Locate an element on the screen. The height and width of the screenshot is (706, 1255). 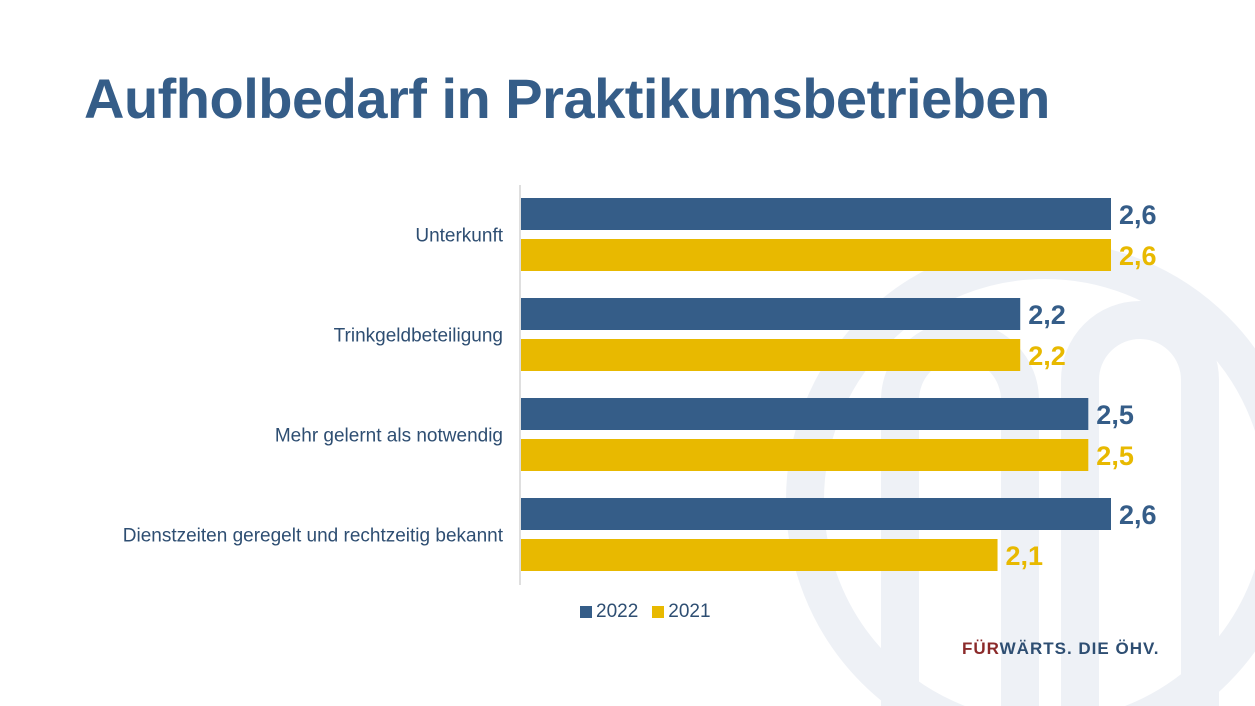
legend-swatch-2022 is located at coordinates (586, 612).